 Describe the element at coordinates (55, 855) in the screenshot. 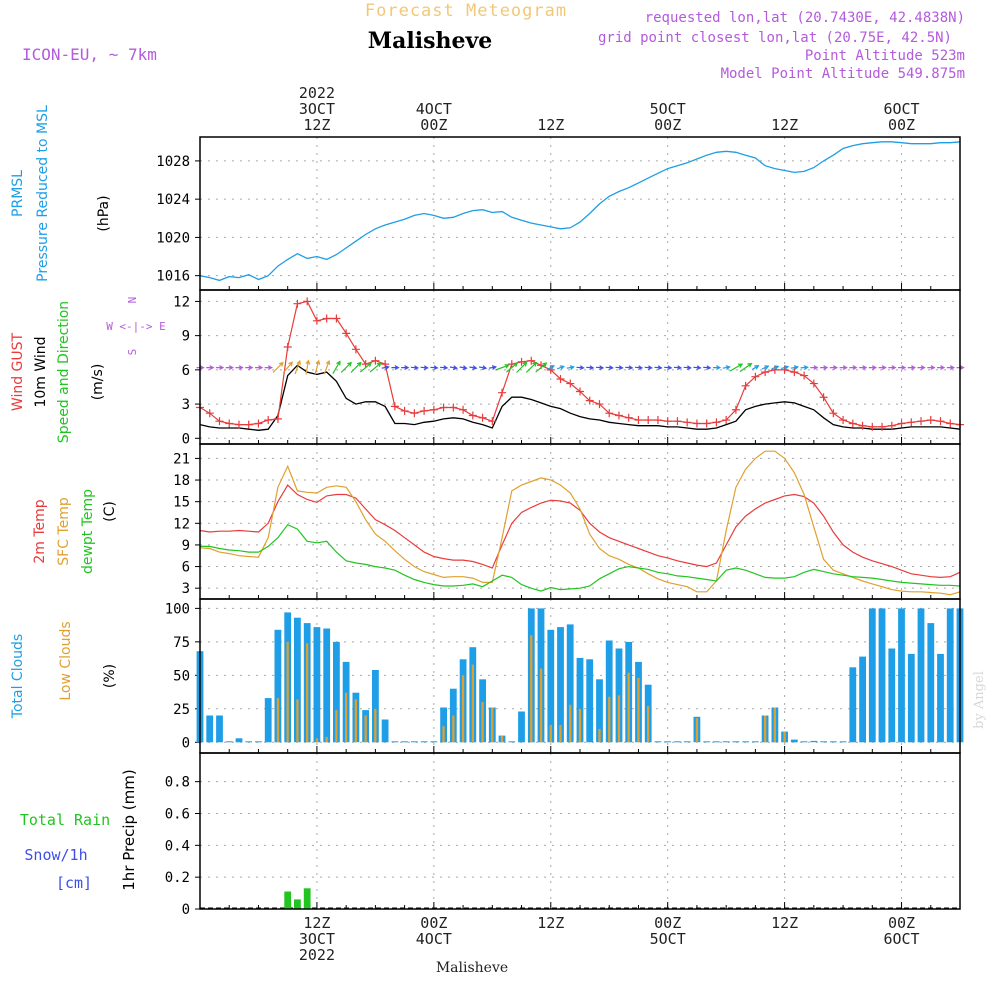

I see `ylabel-snow: Snow/1h` at that location.